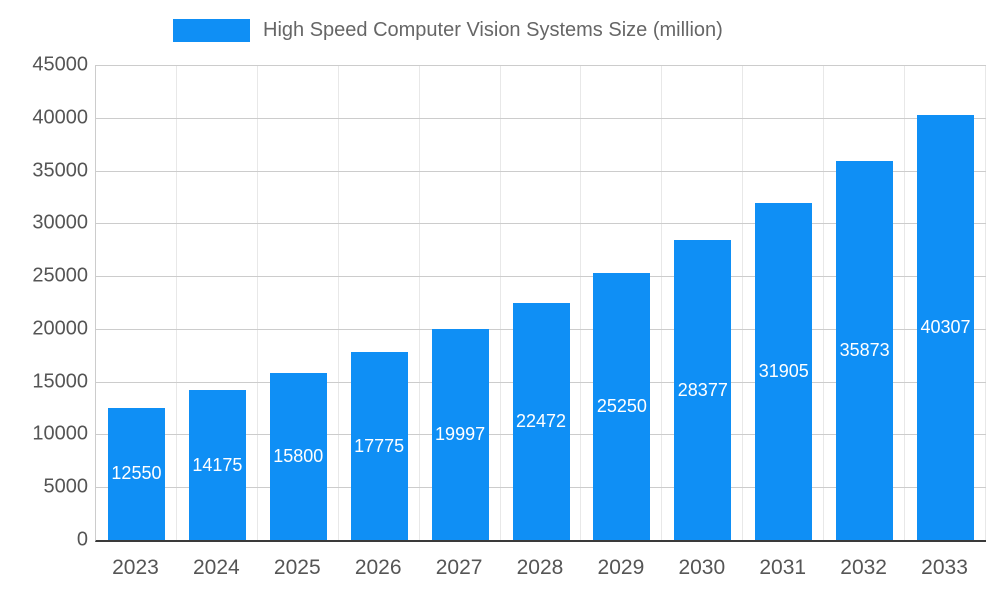 This screenshot has width=1000, height=600. Describe the element at coordinates (60, 381) in the screenshot. I see `y-axis-tick-label: 15000` at that location.